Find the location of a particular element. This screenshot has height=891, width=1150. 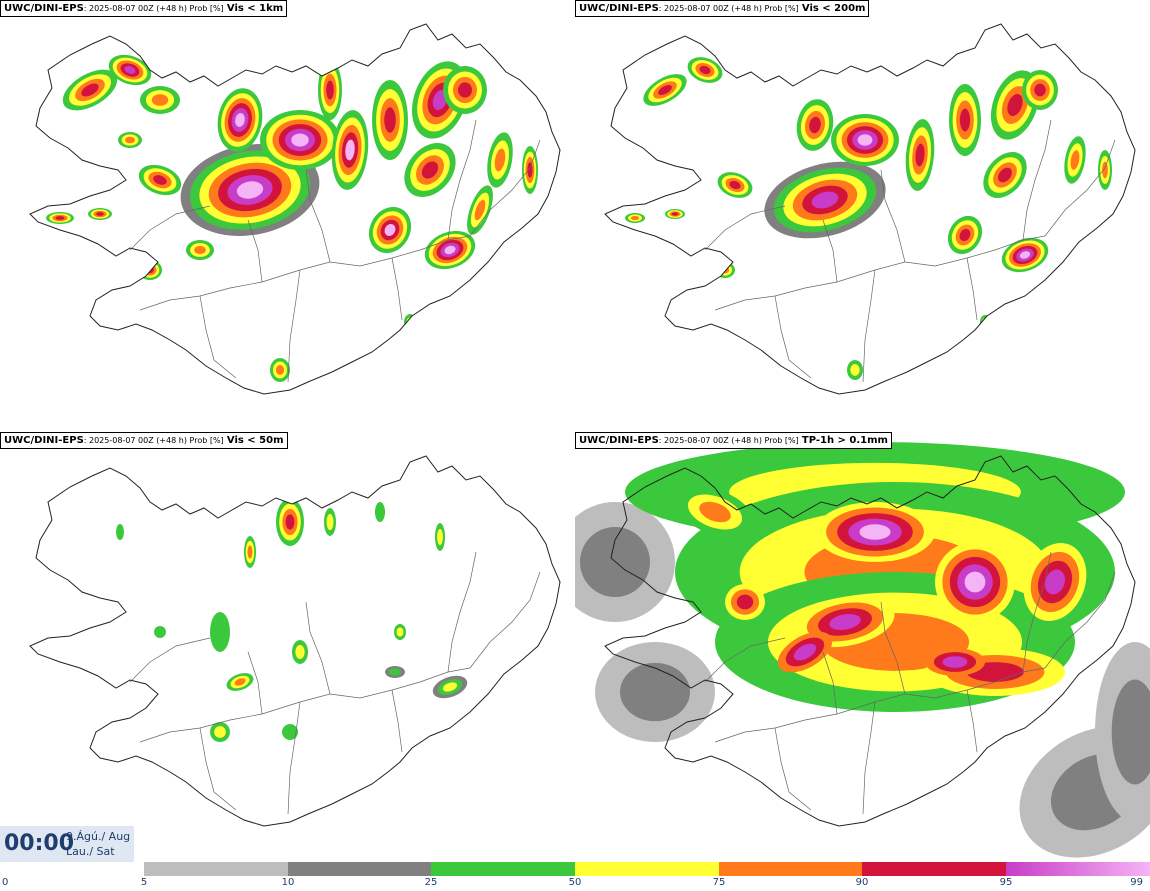

valid-date: 9.Ágú./ Aug is located at coordinates (98, 836).